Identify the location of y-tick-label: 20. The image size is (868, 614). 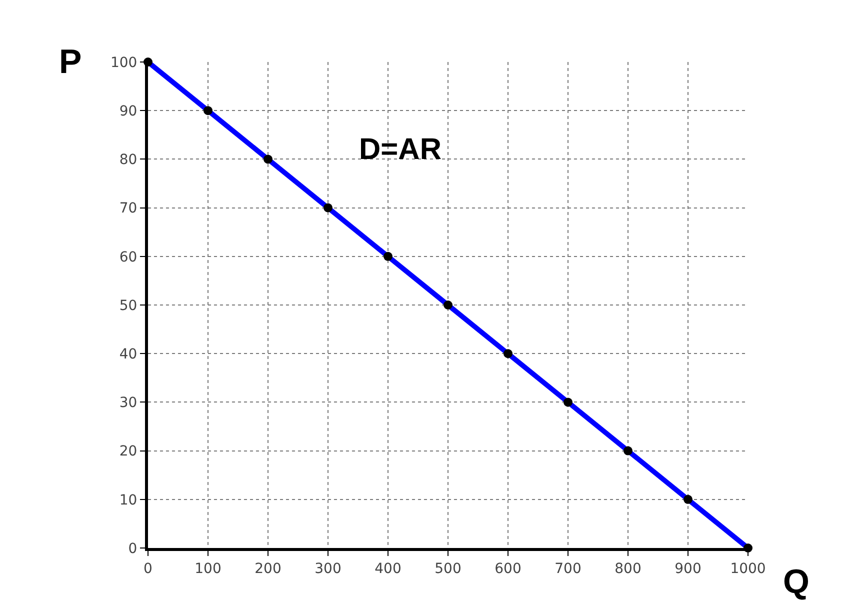
(128, 452).